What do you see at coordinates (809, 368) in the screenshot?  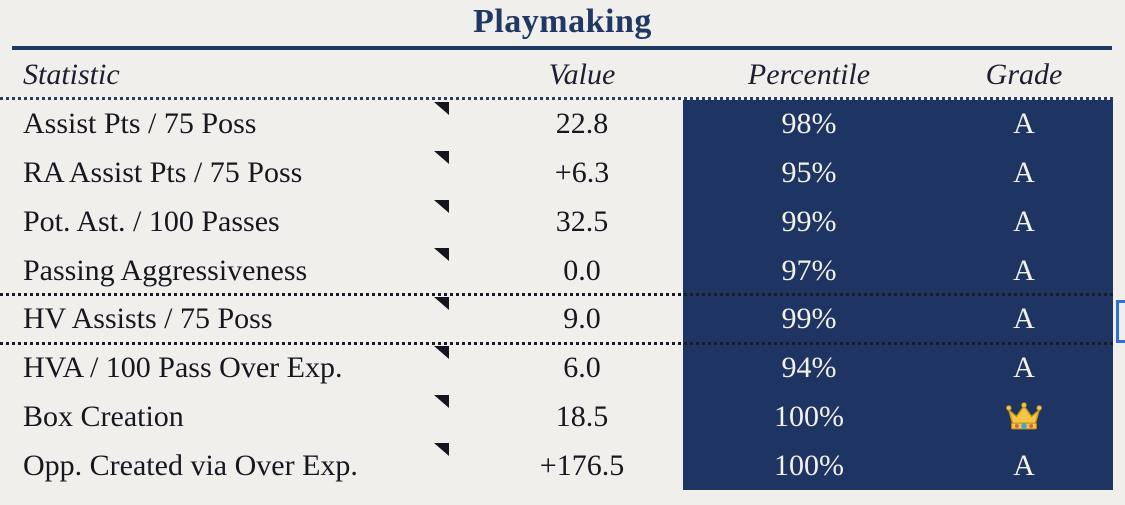 I see `percentile-cell: 94%` at bounding box center [809, 368].